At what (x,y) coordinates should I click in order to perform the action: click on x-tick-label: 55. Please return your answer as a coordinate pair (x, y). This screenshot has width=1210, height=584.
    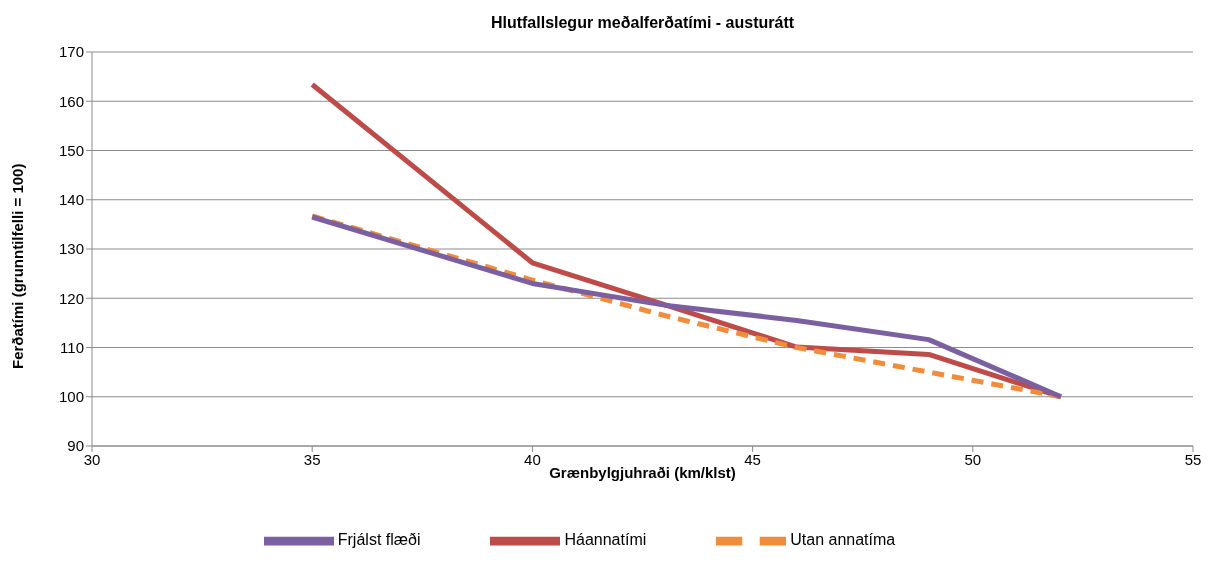
    Looking at the image, I should click on (1193, 459).